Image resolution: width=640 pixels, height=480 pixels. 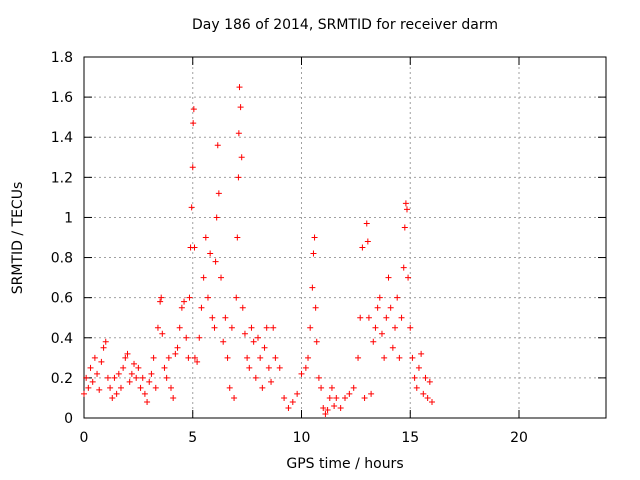 What do you see at coordinates (192, 438) in the screenshot?
I see `x-tick-label: 5` at bounding box center [192, 438].